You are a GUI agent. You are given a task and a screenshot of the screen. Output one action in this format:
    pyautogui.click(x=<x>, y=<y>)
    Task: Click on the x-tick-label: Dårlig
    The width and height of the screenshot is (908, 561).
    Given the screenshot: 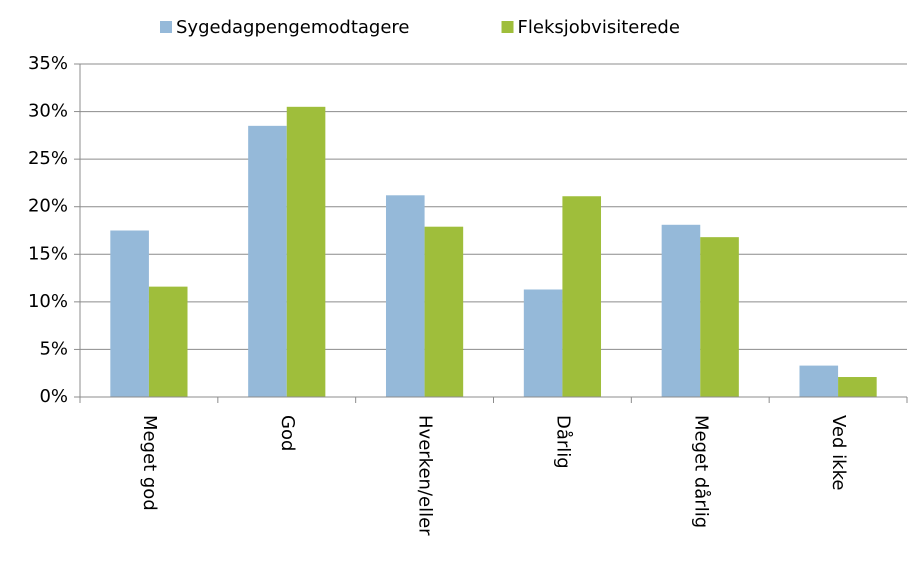 What is the action you would take?
    pyautogui.click(x=562, y=442)
    